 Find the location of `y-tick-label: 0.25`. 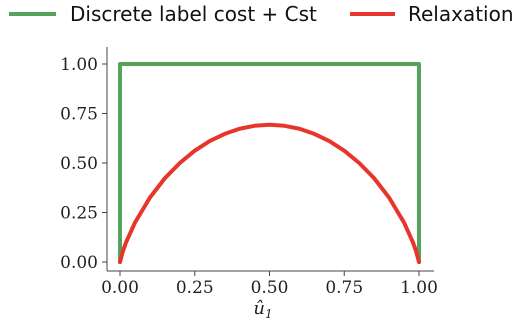

y-tick-label: 0.25 is located at coordinates (79, 214).